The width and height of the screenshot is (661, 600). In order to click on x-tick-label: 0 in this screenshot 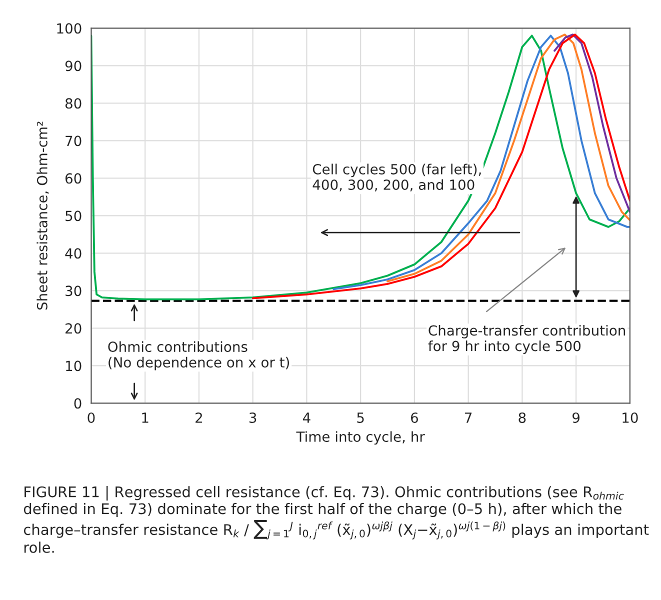, I will do `click(91, 417)`.